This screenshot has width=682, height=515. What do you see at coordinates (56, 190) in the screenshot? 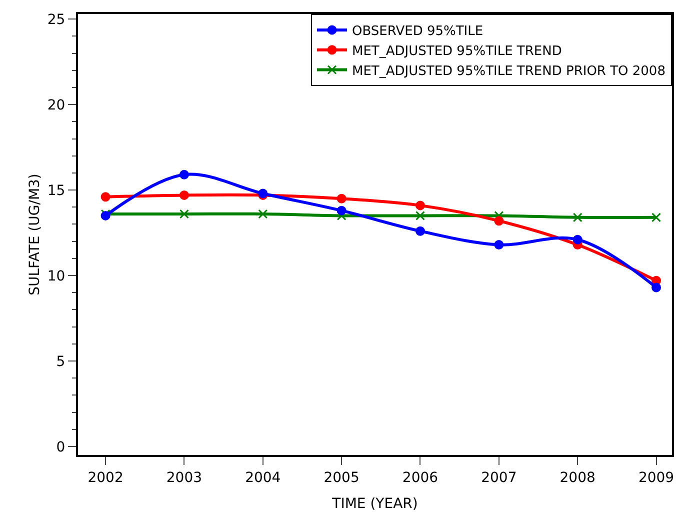
I see `y-tick-label: 15` at bounding box center [56, 190].